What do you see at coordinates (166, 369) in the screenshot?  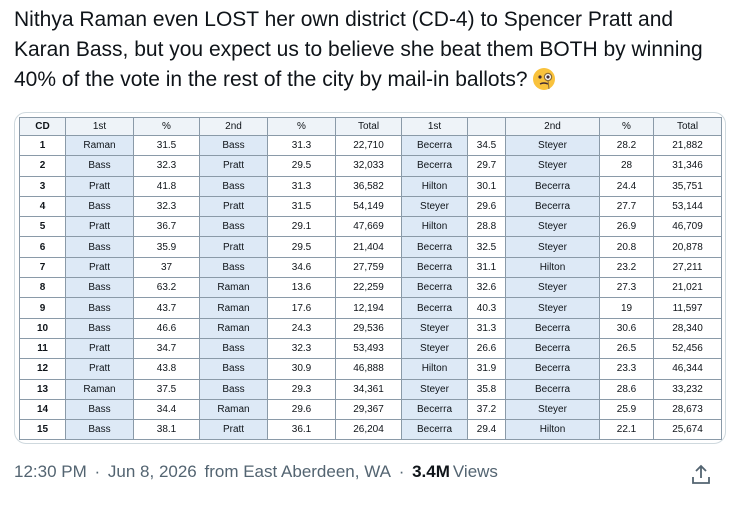 I see `table-cell: 43.8` at bounding box center [166, 369].